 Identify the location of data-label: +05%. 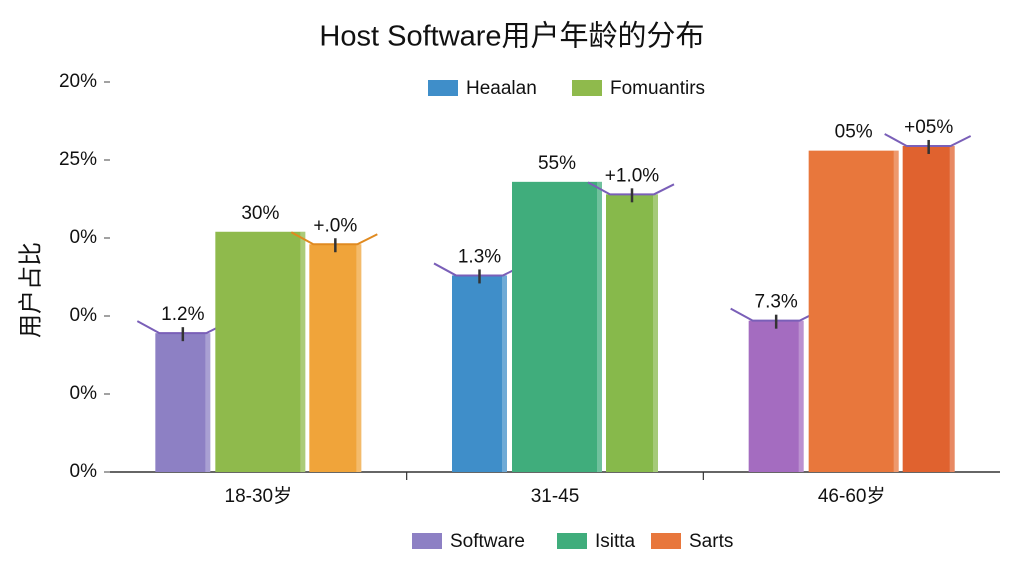
(928, 127).